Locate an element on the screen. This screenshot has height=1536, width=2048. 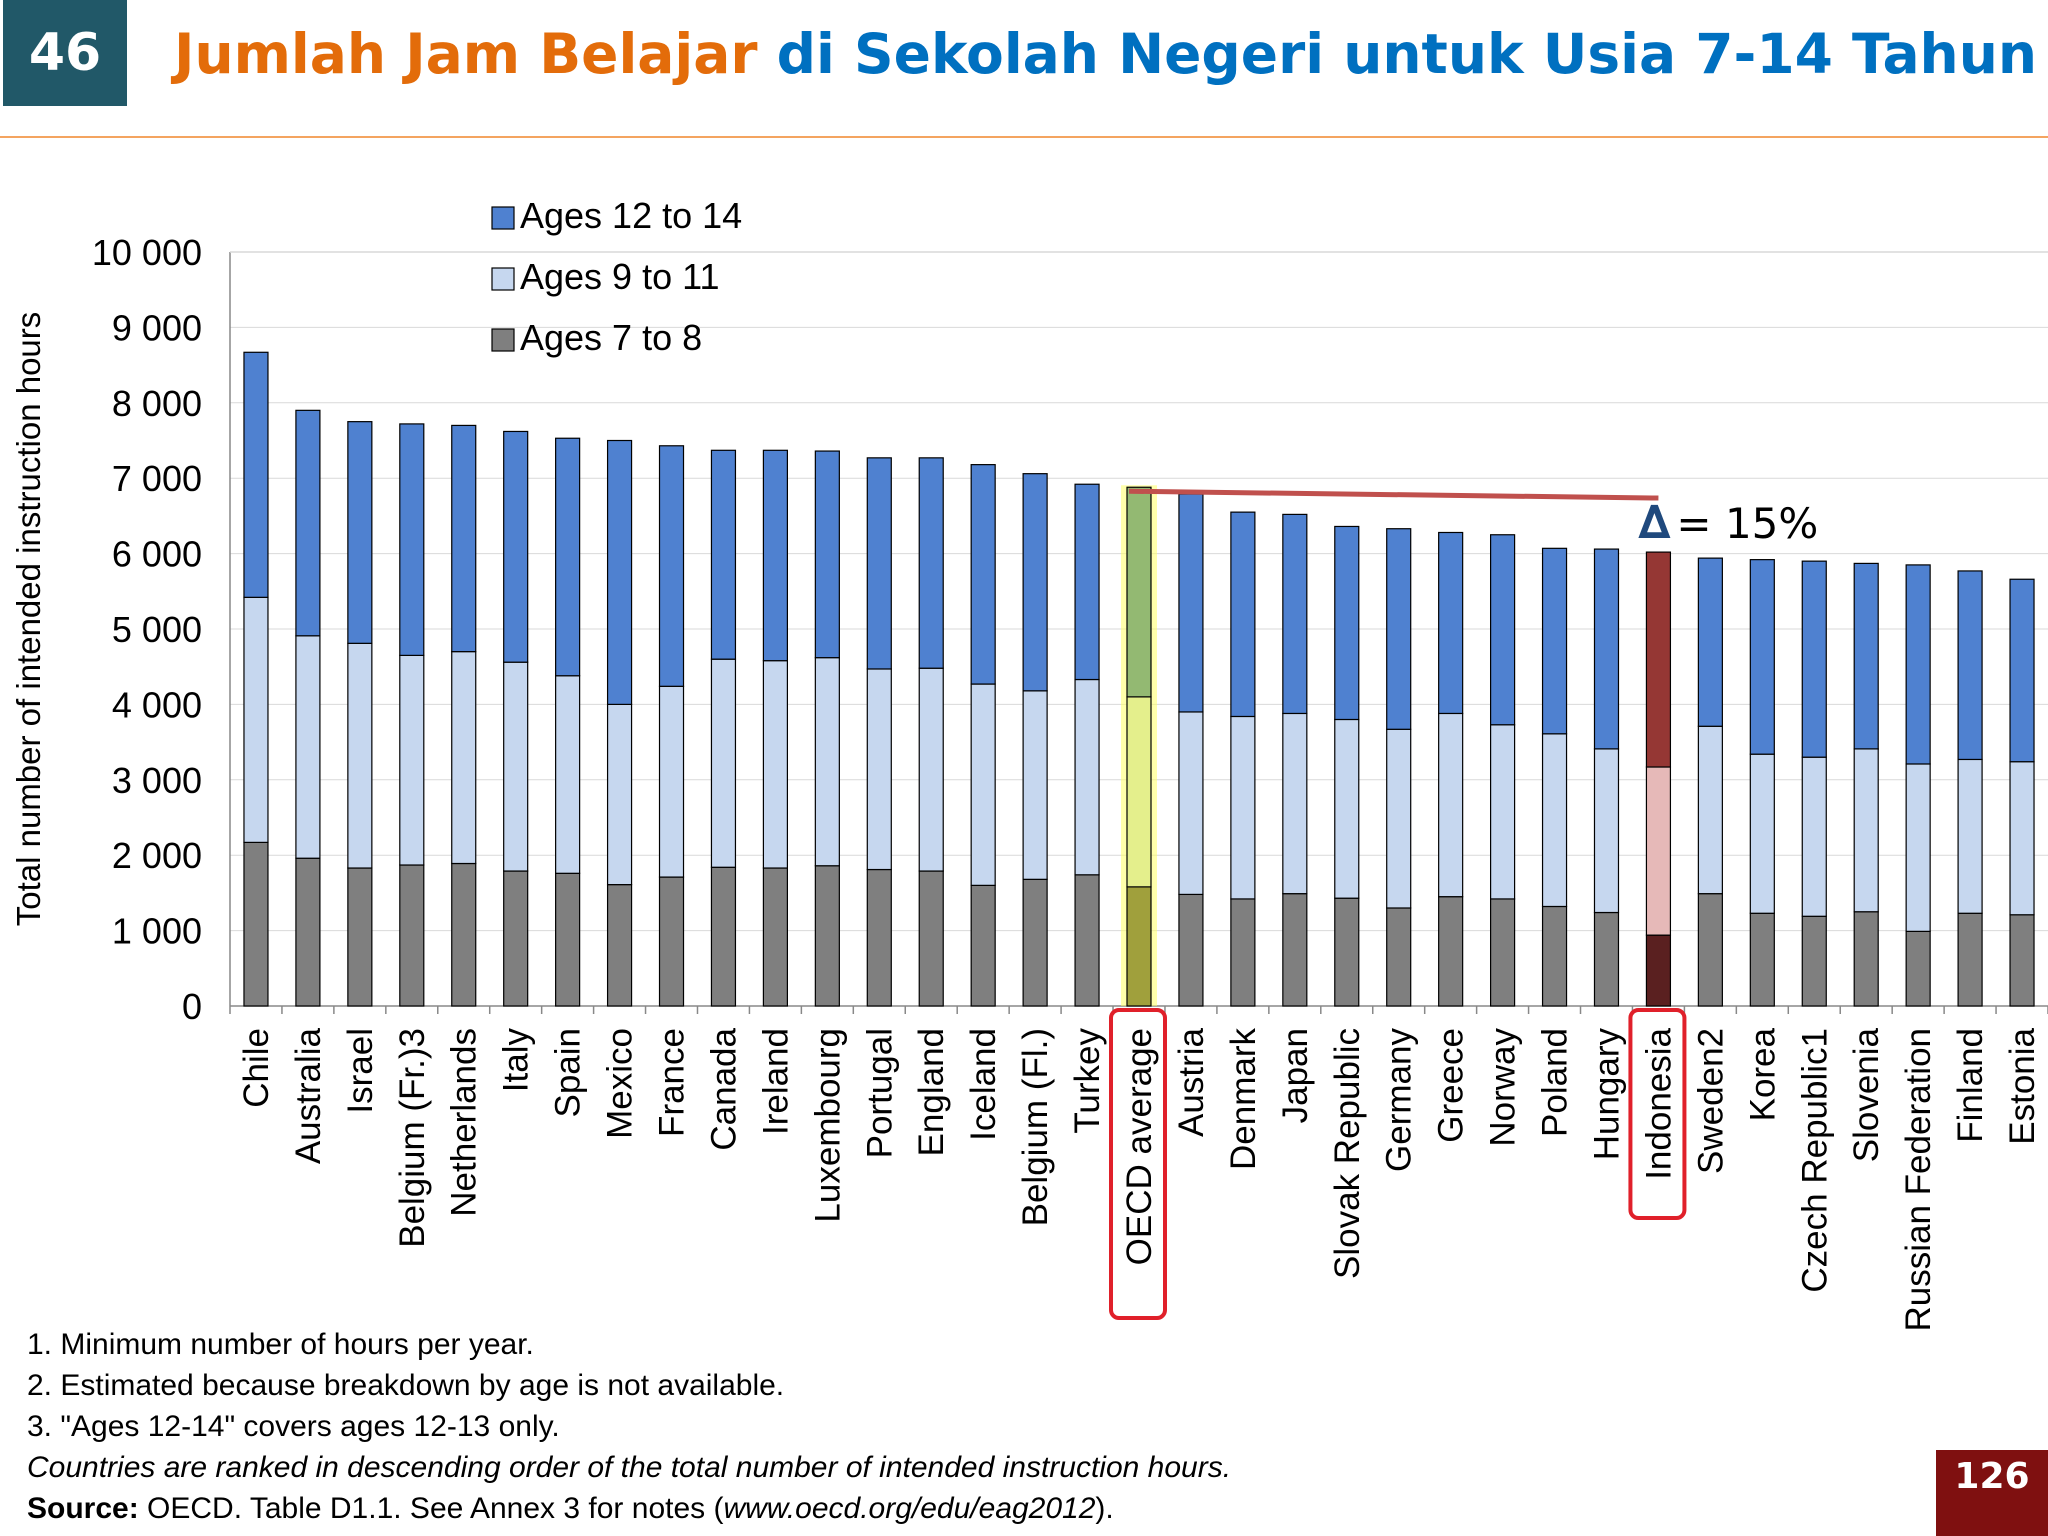
source-label: Source: is located at coordinates (83, 1508).